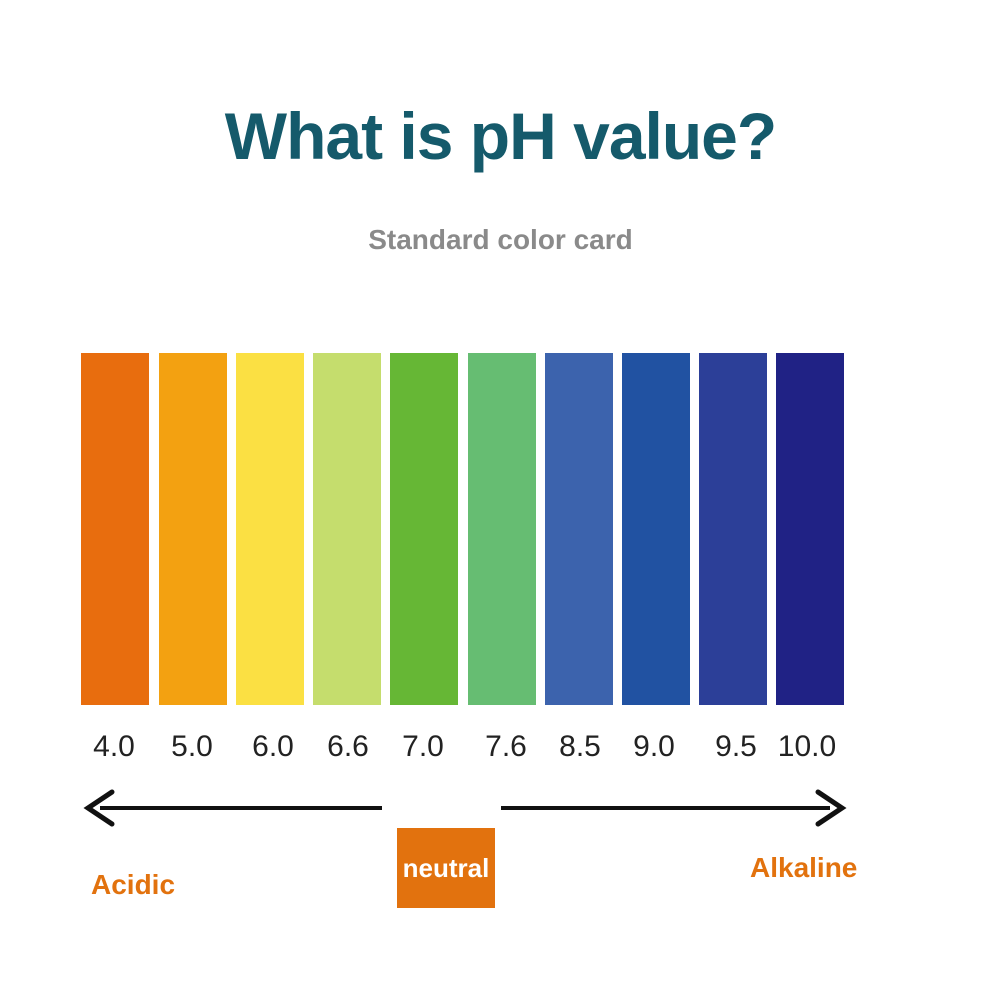  Describe the element at coordinates (804, 867) in the screenshot. I see `alkaline-label: Alkaline` at that location.